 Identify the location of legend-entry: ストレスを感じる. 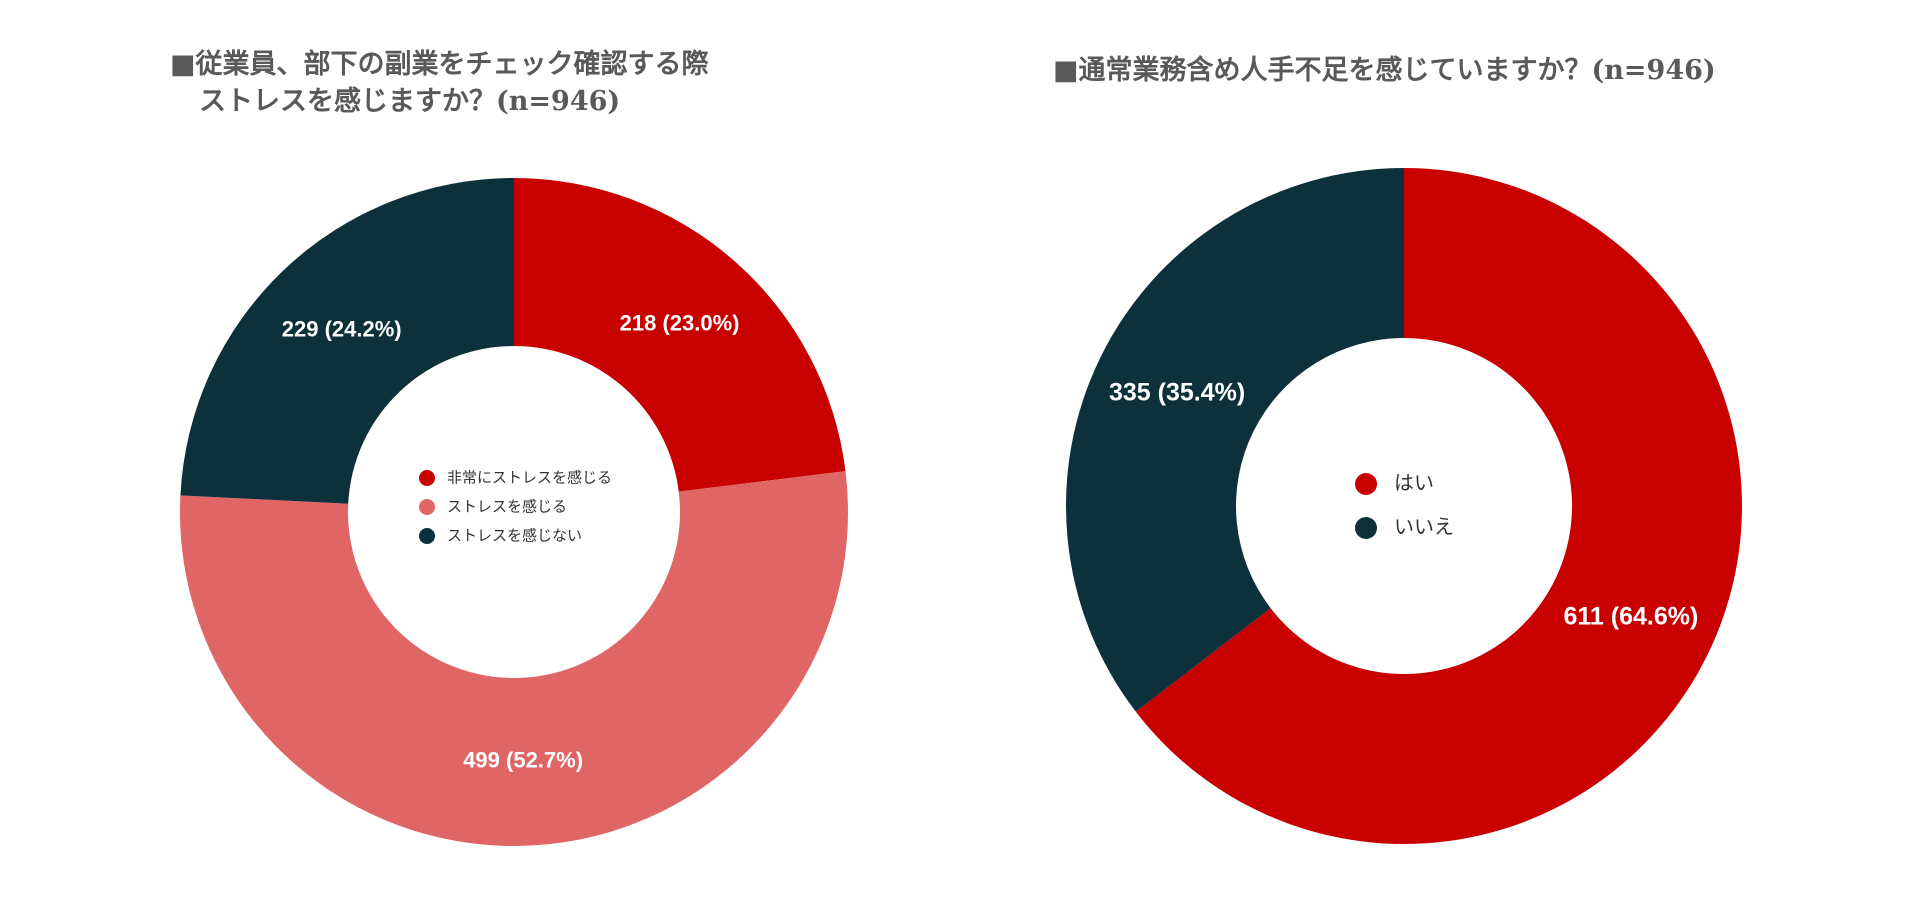
(507, 507).